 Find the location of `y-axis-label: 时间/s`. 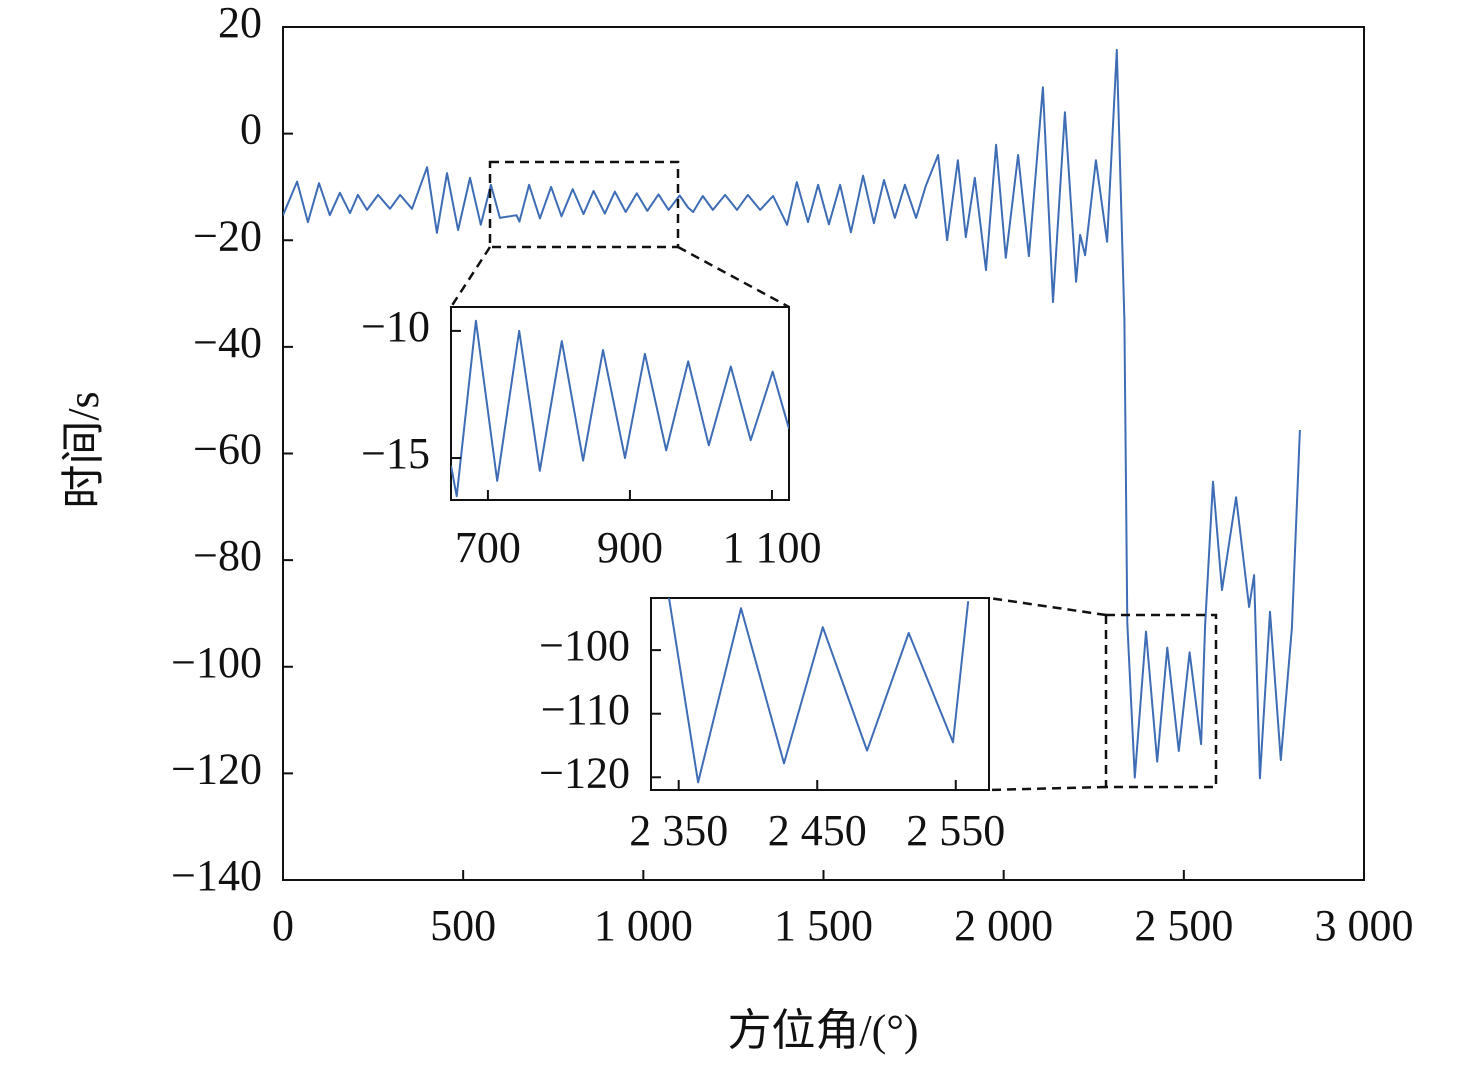

y-axis-label: 时间/s is located at coordinates (83, 449).